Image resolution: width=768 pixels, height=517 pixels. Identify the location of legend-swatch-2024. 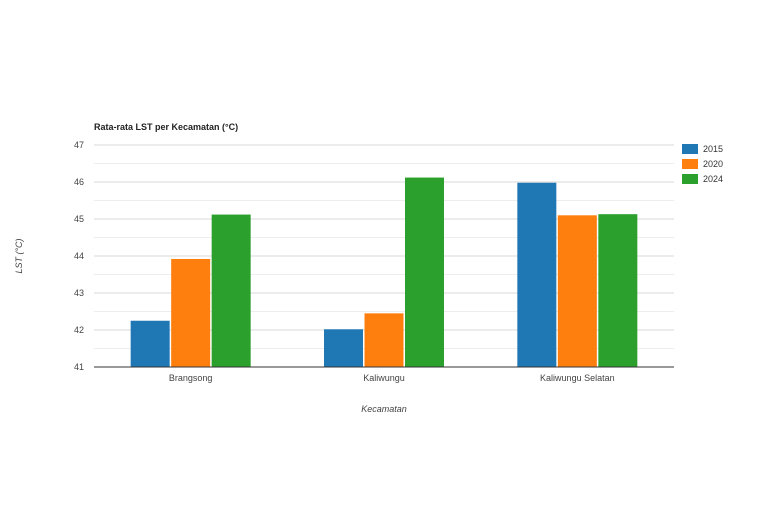
(690, 179).